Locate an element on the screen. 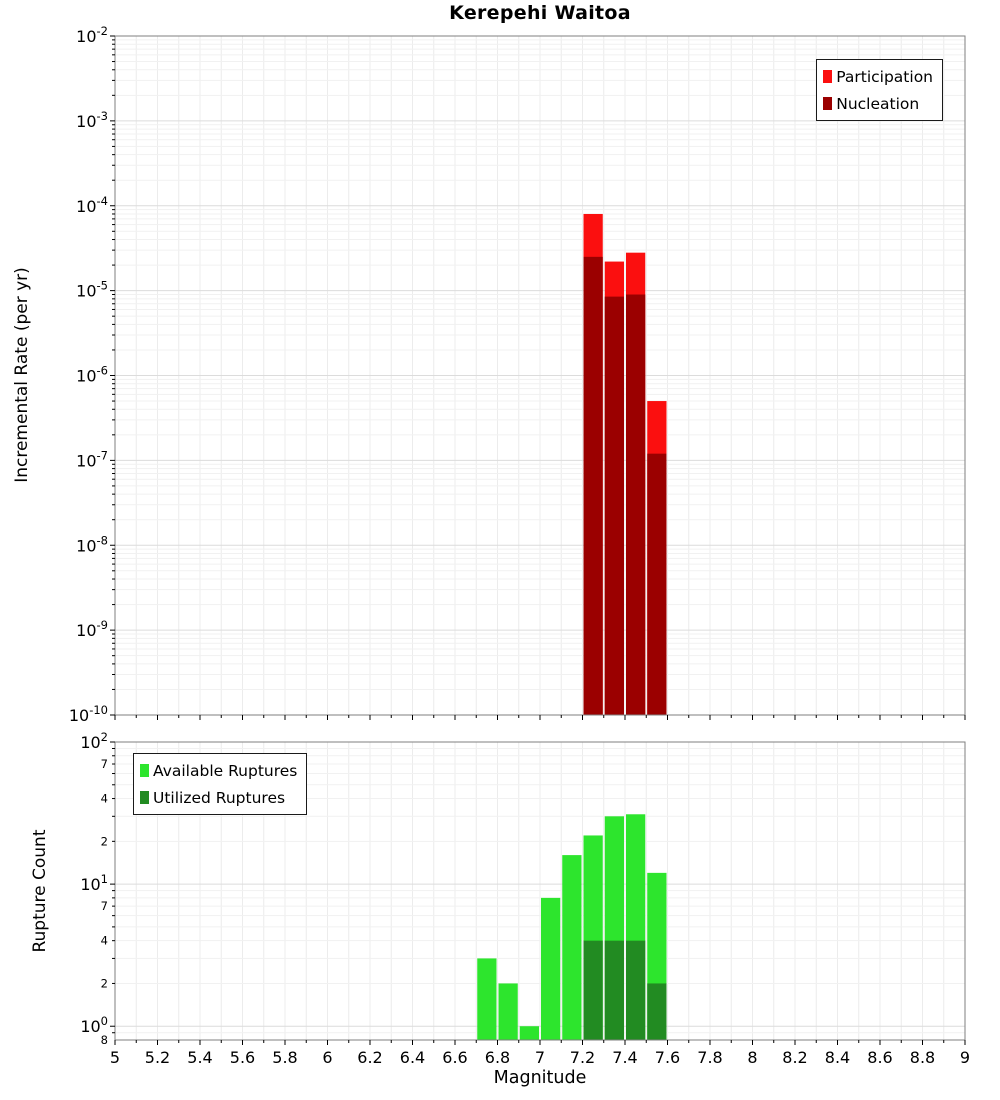 The image size is (1000, 1100). utilized-ruptures-swatch-icon is located at coordinates (144, 797).